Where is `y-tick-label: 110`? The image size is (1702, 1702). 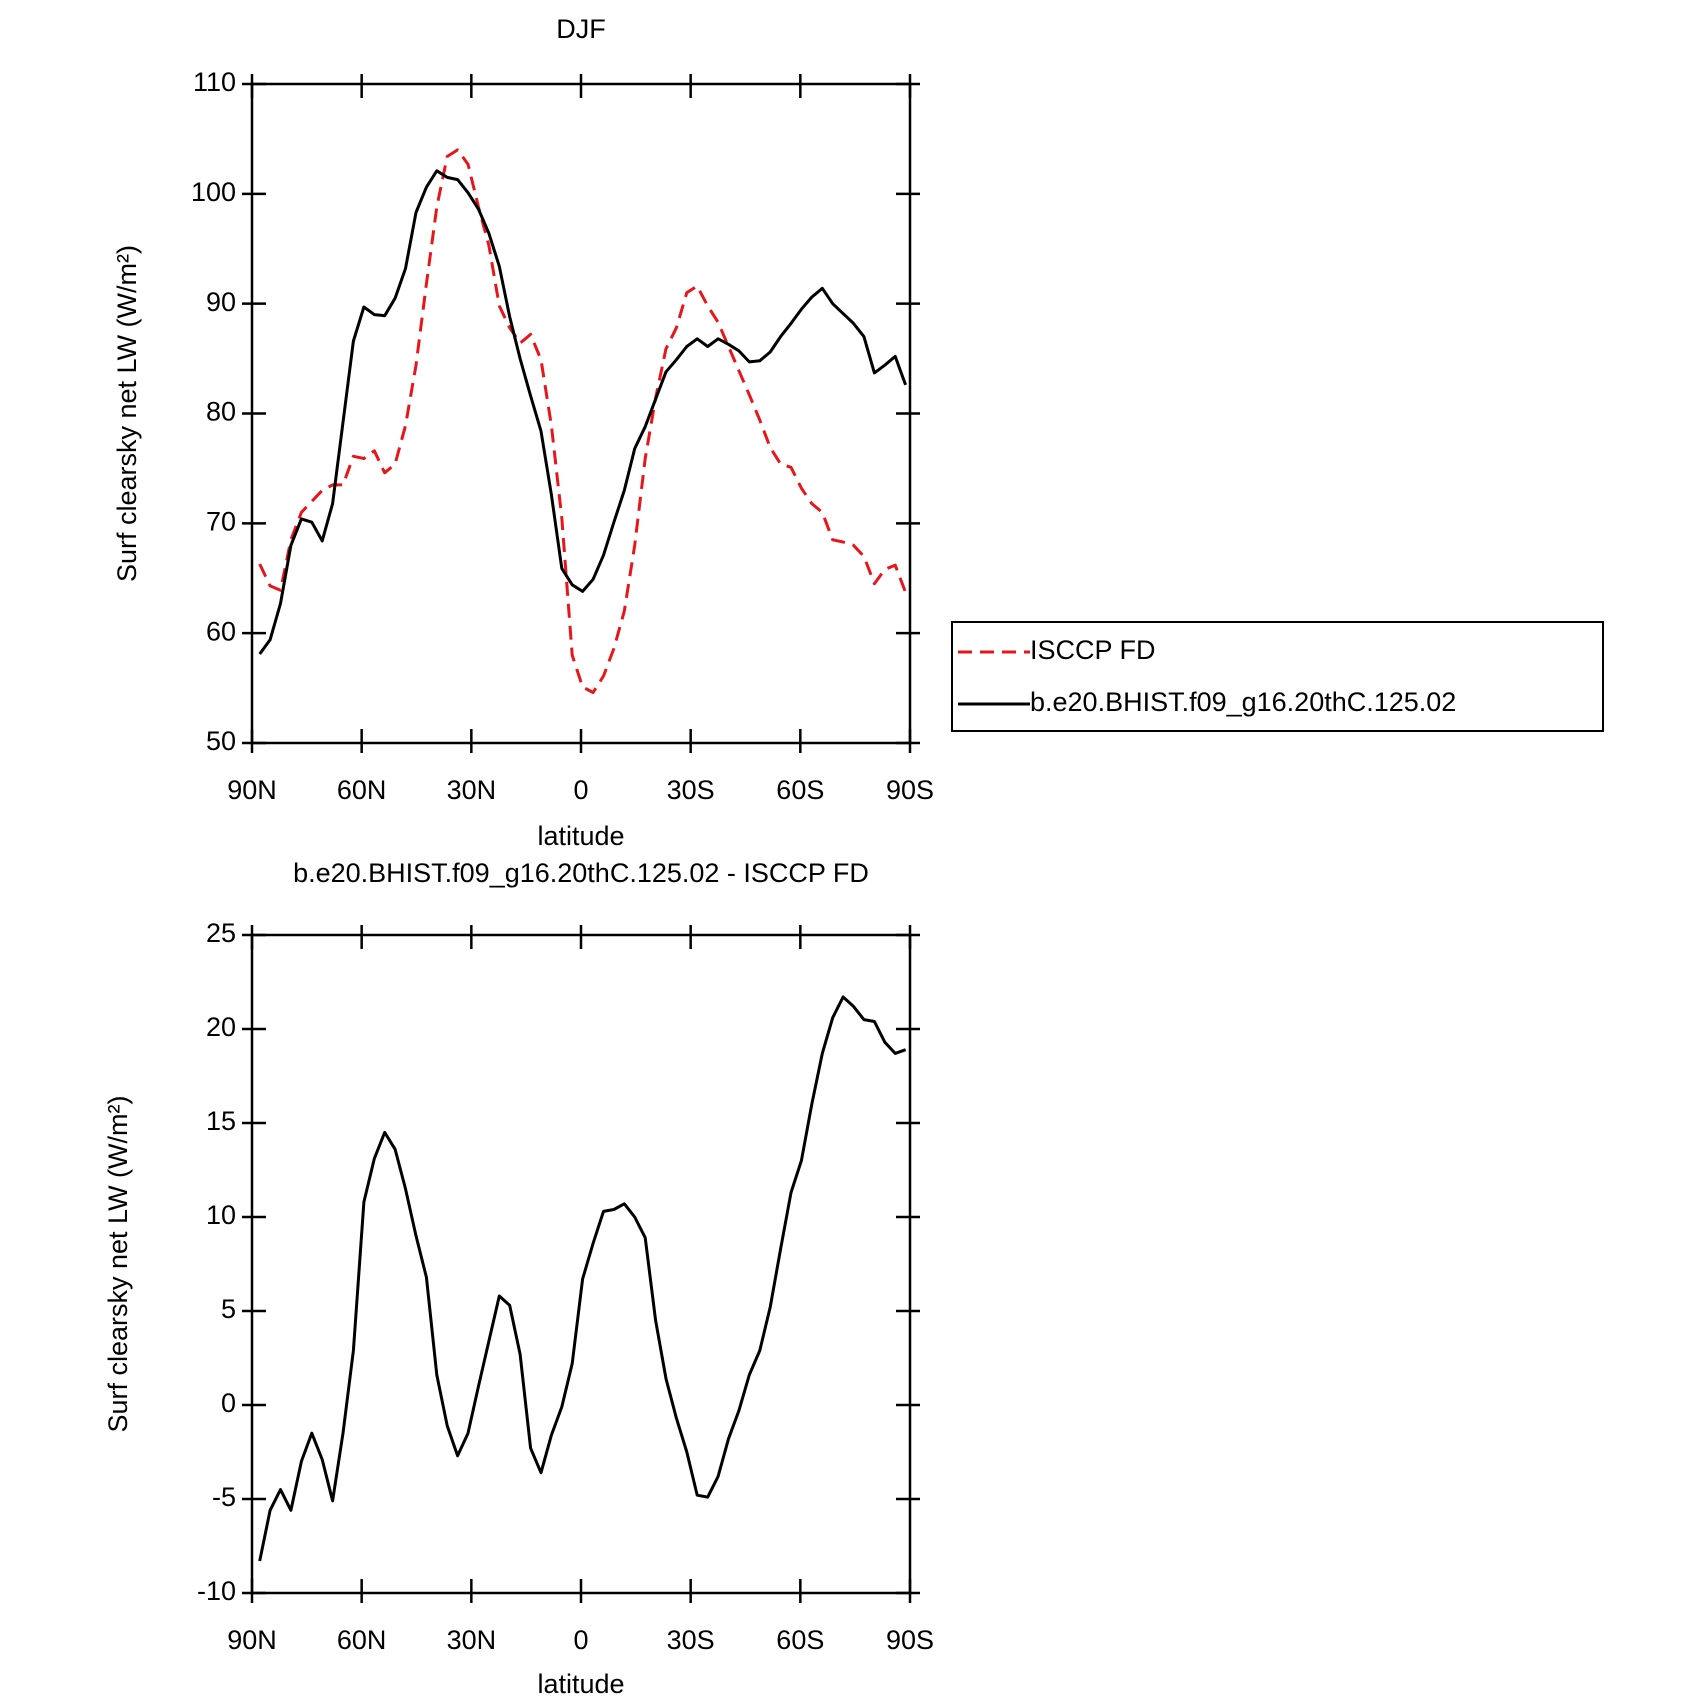 y-tick-label: 110 is located at coordinates (214, 82).